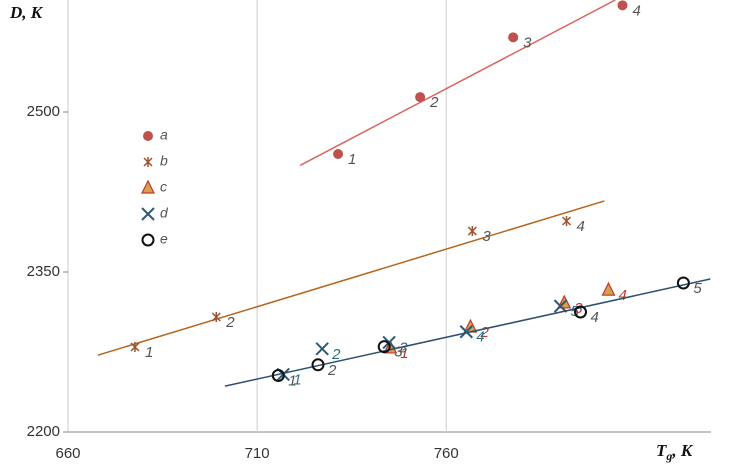 The image size is (739, 468). What do you see at coordinates (257, 453) in the screenshot?
I see `x-tick-label: 710` at bounding box center [257, 453].